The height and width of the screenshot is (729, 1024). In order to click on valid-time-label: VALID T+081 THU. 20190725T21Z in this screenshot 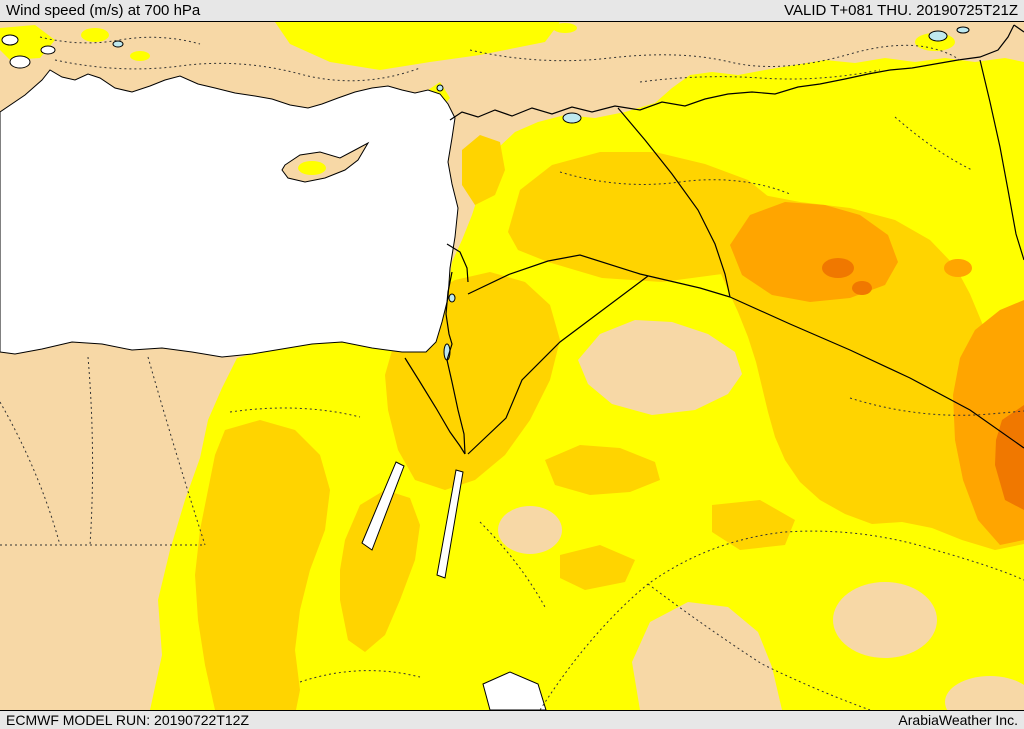, I will do `click(901, 10)`.